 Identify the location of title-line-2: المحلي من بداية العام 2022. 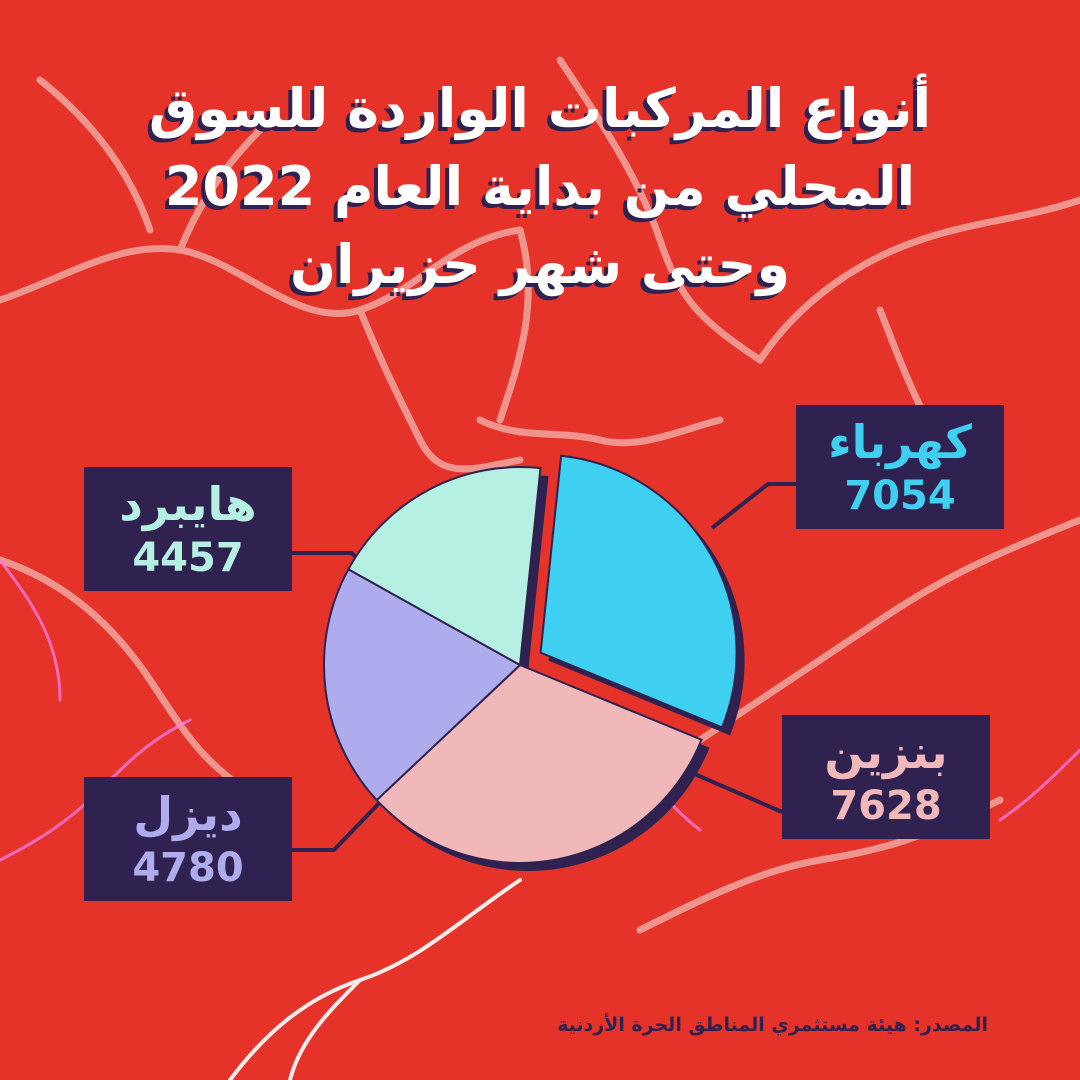
(540, 186).